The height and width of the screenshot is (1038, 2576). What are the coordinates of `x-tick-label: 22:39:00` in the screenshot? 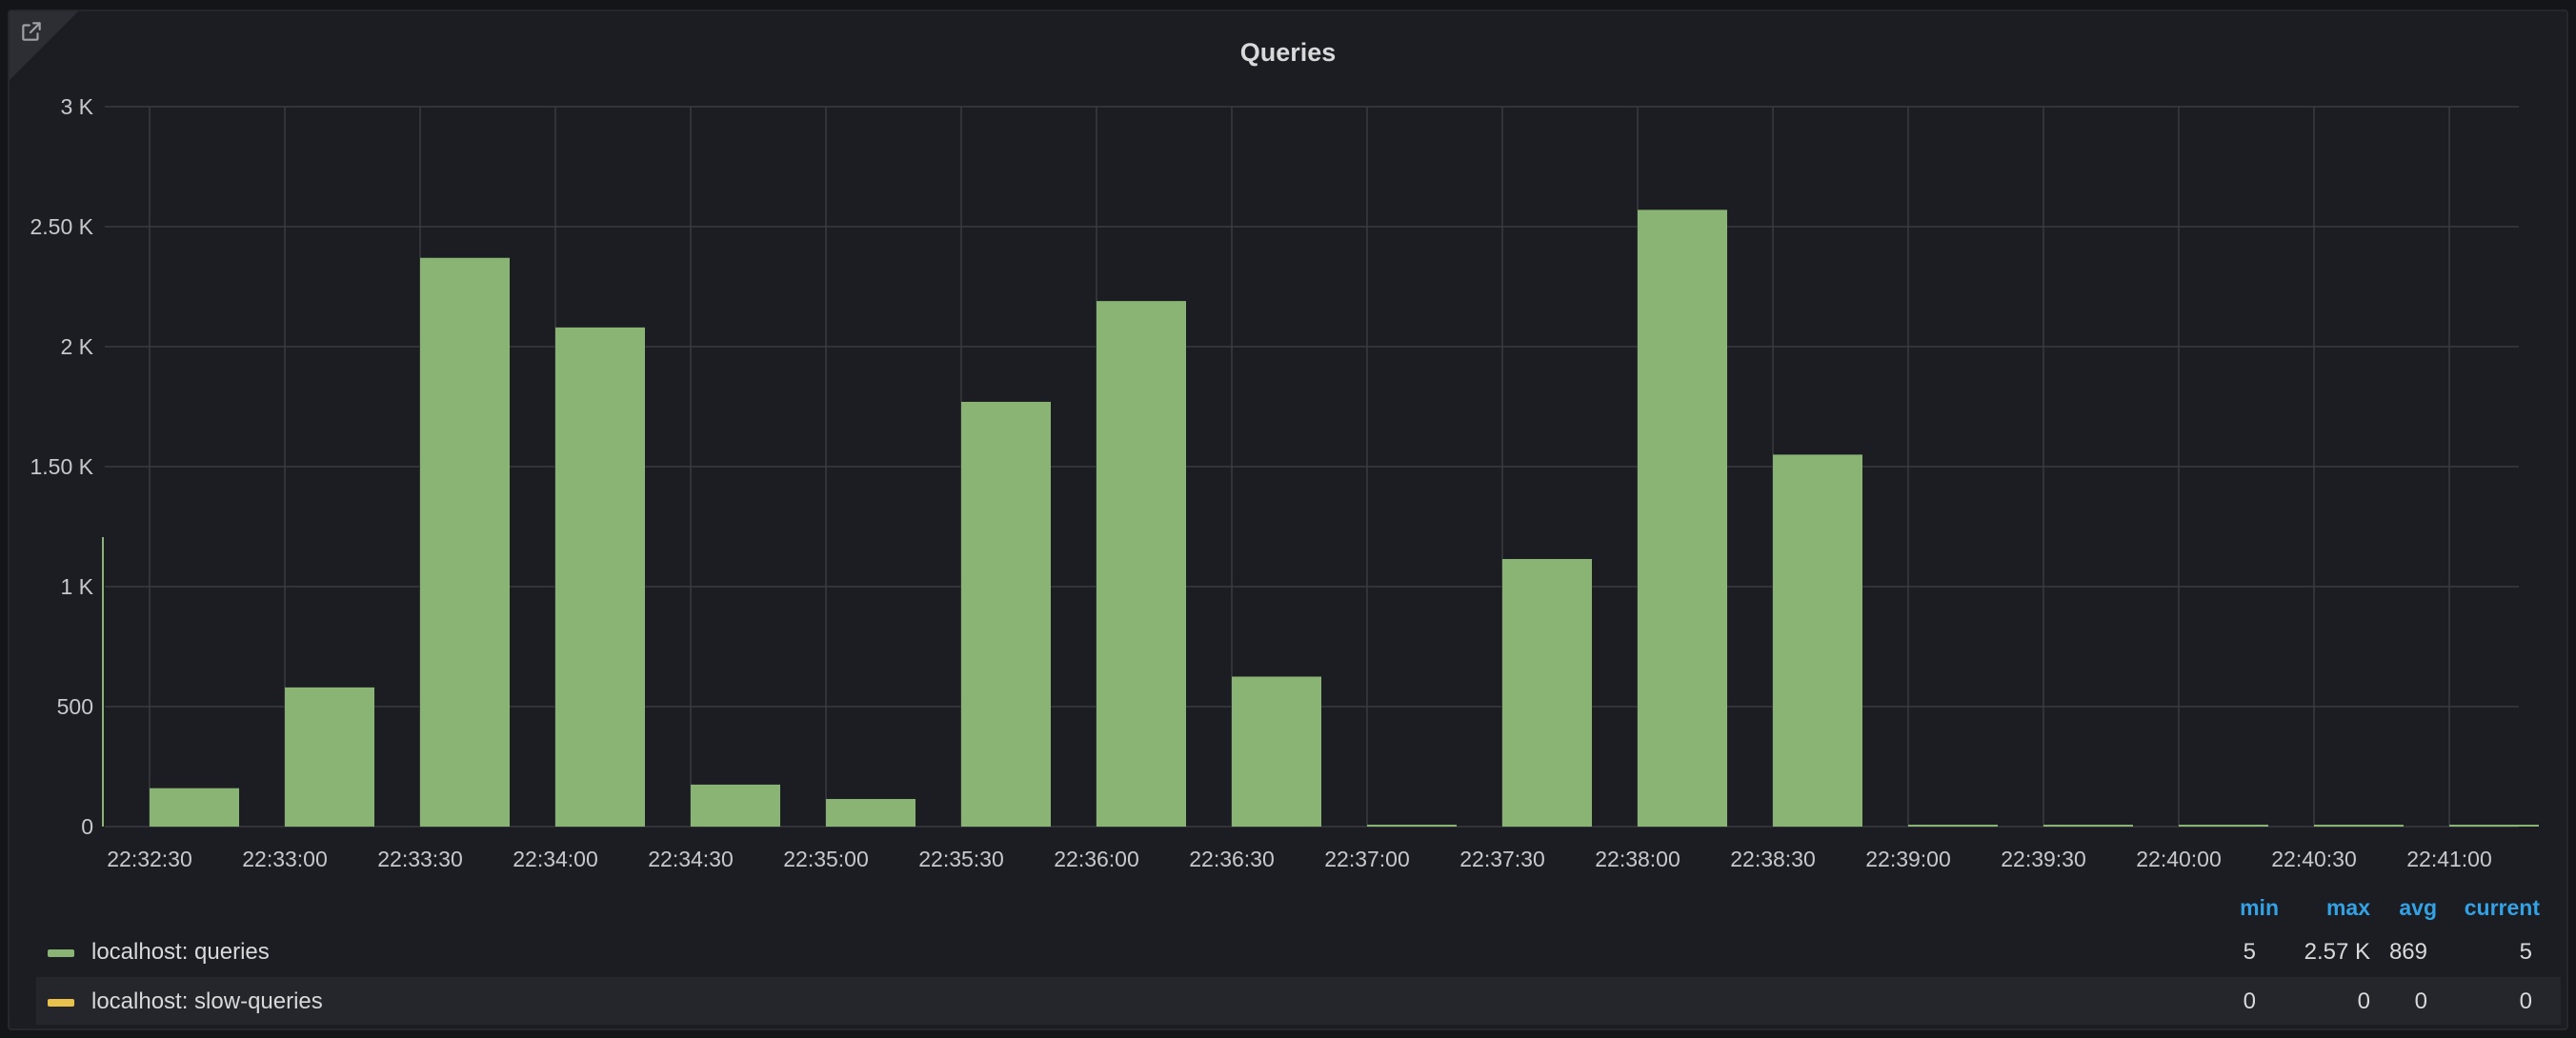 It's located at (1908, 859).